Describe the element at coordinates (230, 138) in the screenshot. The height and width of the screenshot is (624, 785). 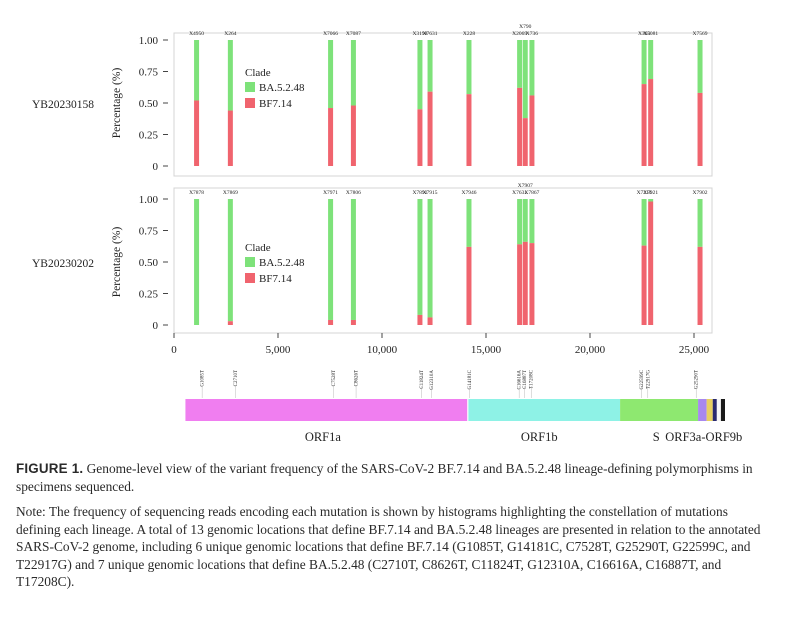
I see `bar-bf714-X264` at that location.